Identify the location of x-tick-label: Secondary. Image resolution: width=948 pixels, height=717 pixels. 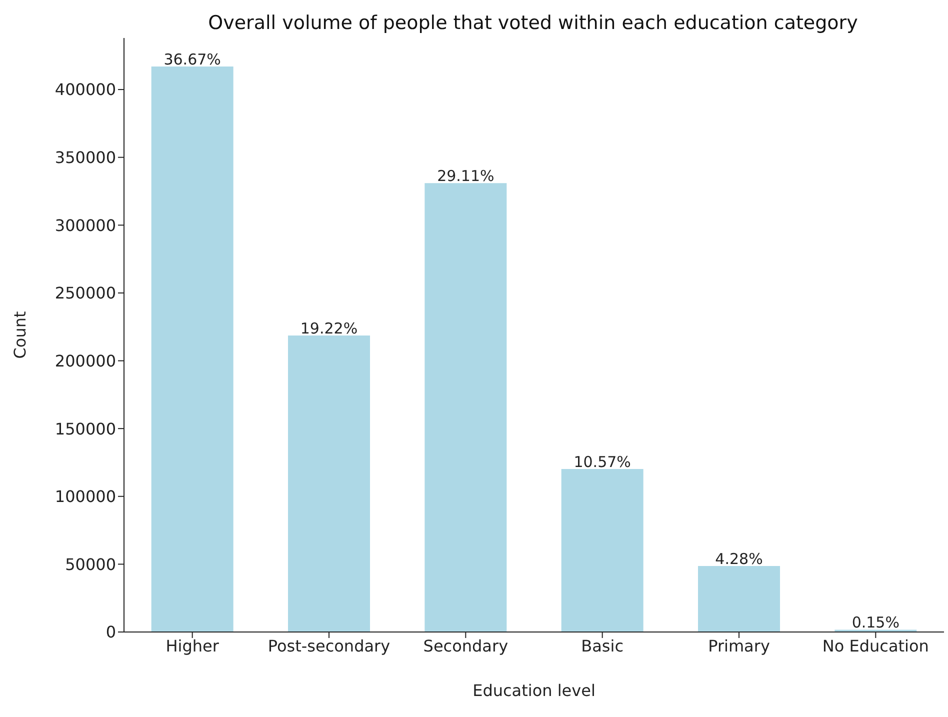
(465, 646).